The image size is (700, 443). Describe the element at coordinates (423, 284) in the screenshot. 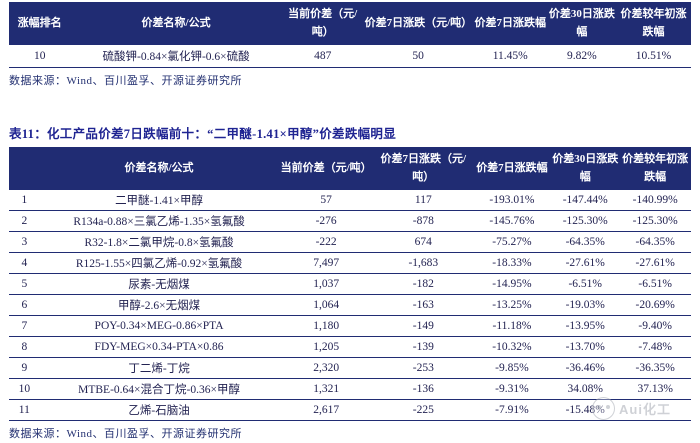

I see `table-cell: -182` at that location.